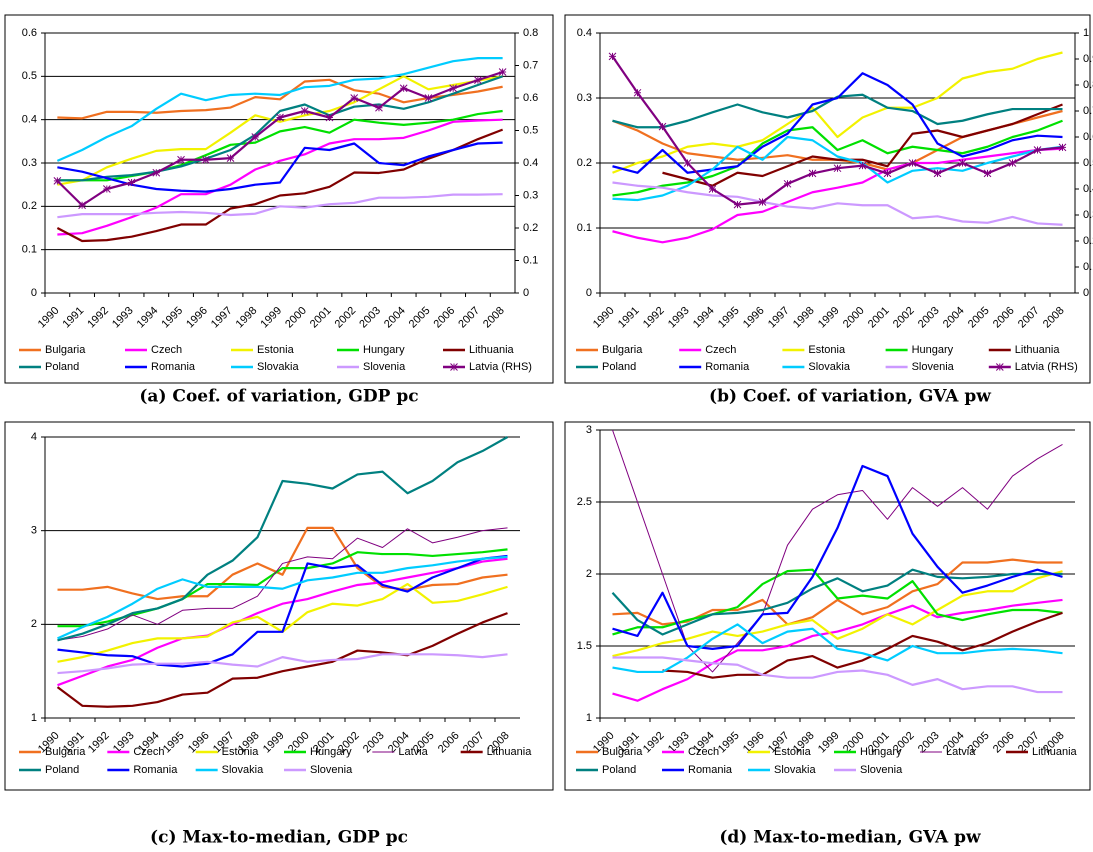 This screenshot has width=1093, height=852. What do you see at coordinates (530, 65) in the screenshot?
I see `y2-tick-label: 0.7` at bounding box center [530, 65].